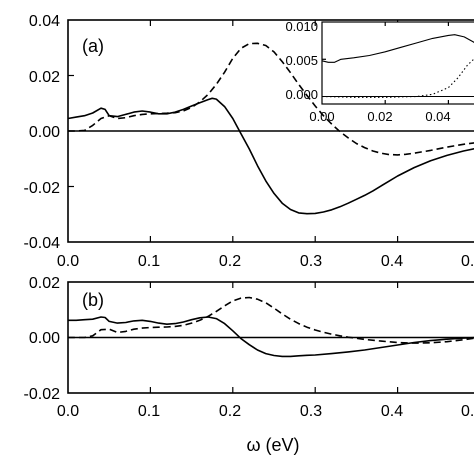 The height and width of the screenshot is (474, 474). Describe the element at coordinates (467, 411) in the screenshot. I see `b-xtick-5: 0.` at that location.